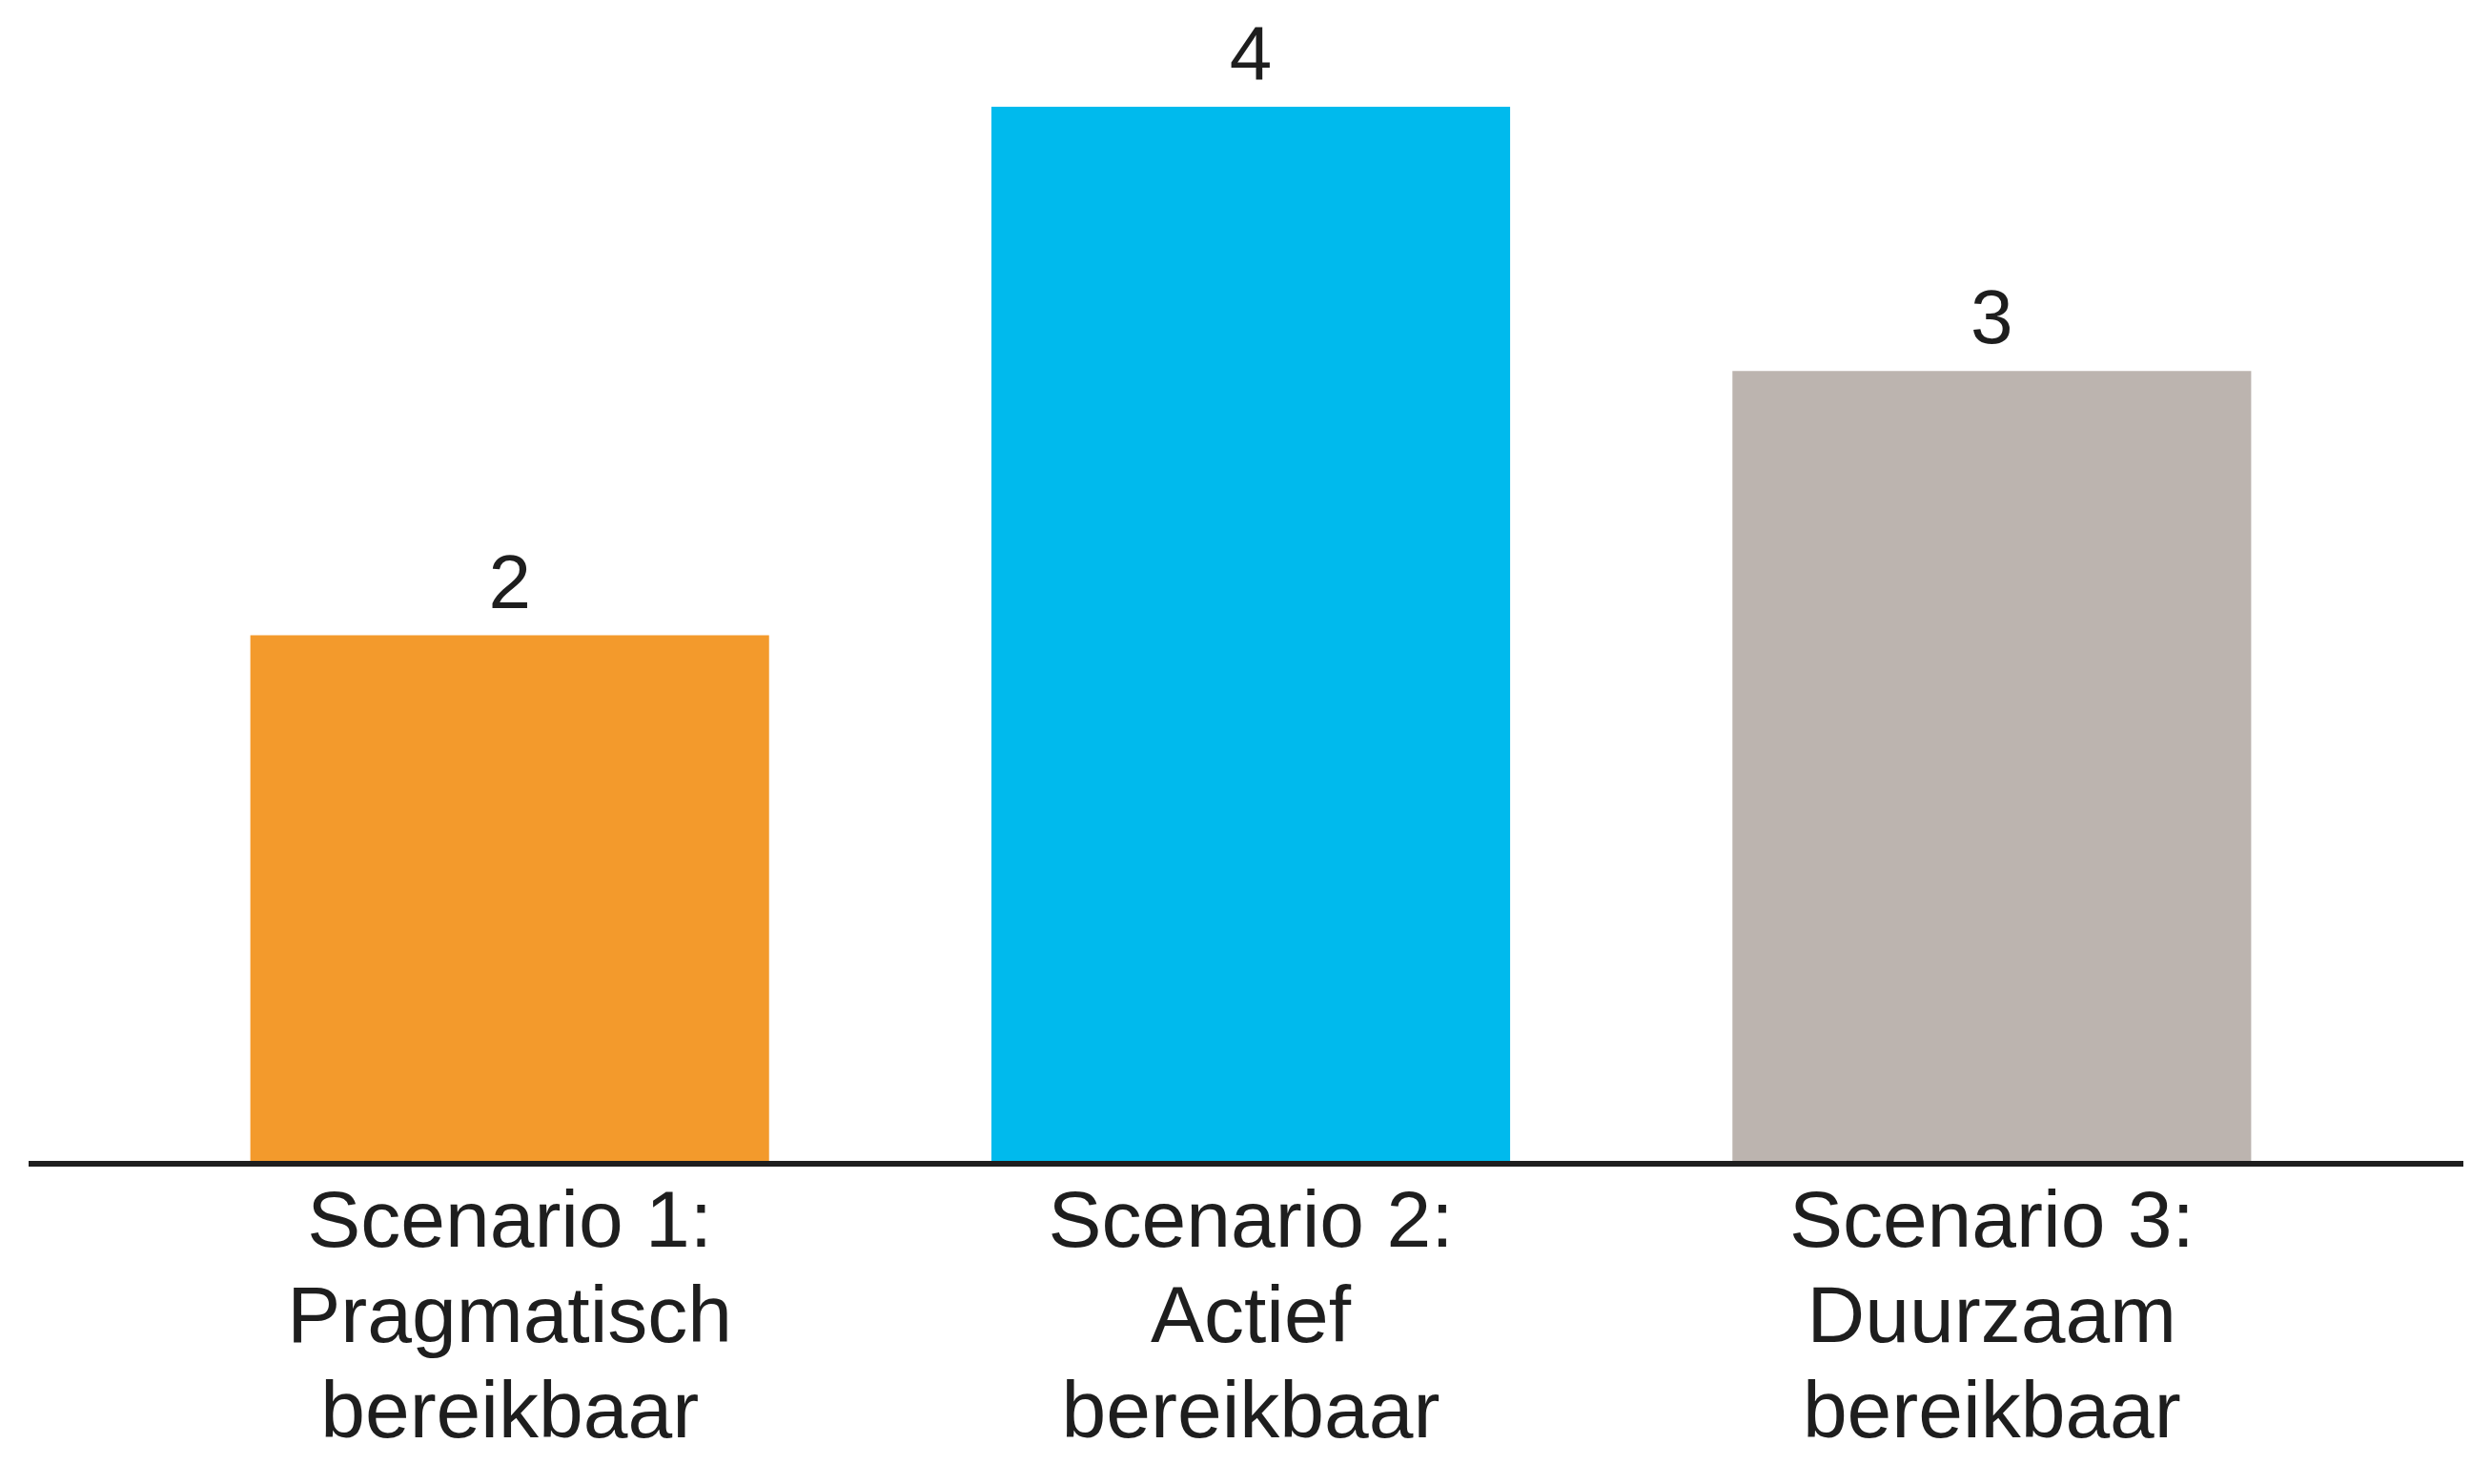 The height and width of the screenshot is (1484, 2471). What do you see at coordinates (510, 1314) in the screenshot?
I see `x-tick-label: Scenario 1: Pragmatisch bereikbaar` at bounding box center [510, 1314].